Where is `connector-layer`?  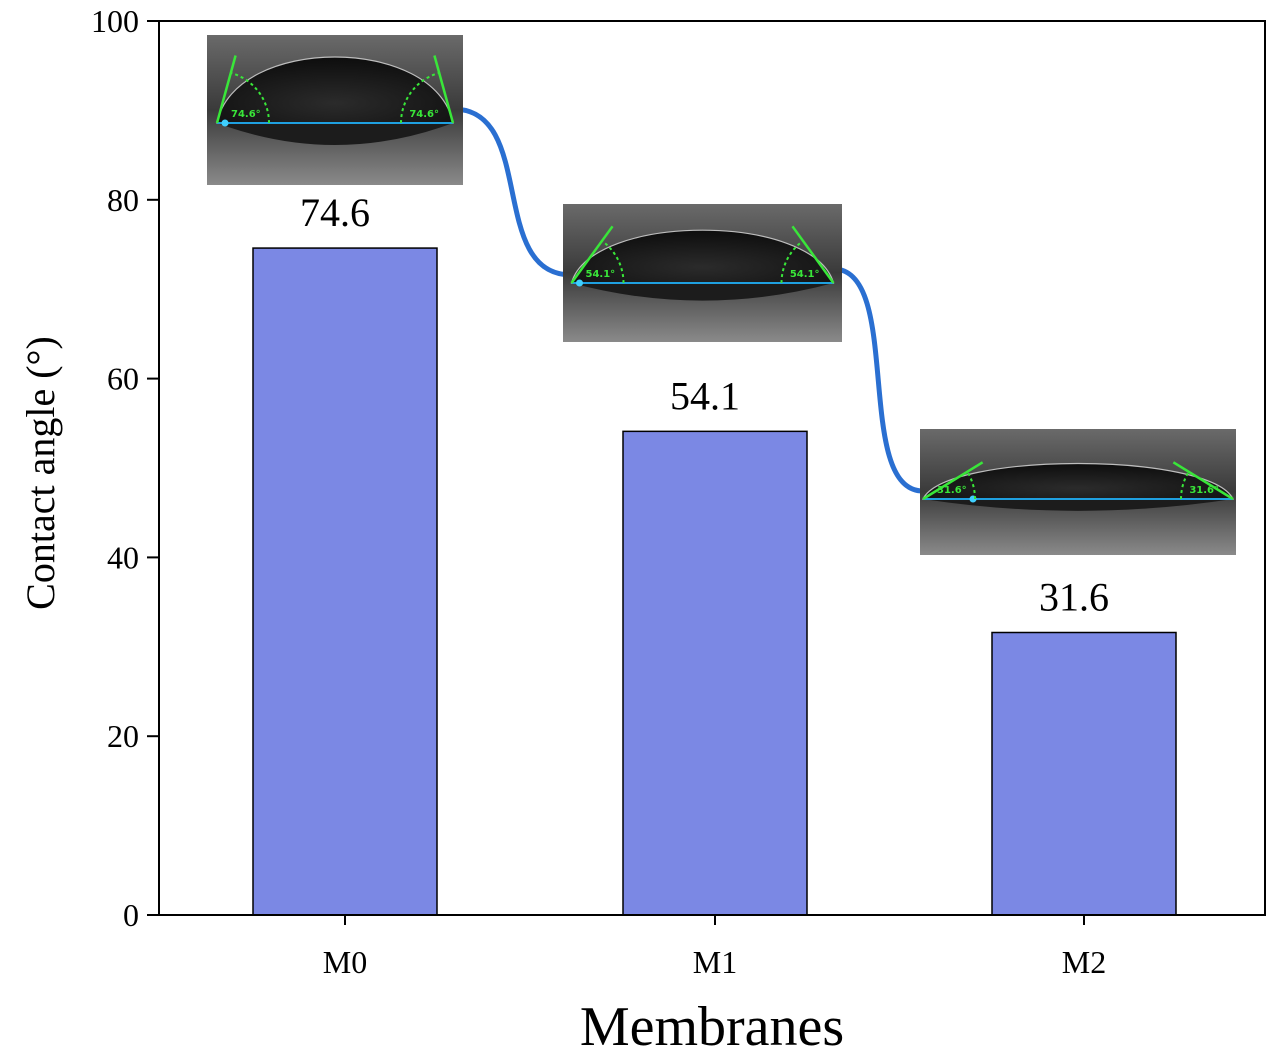
connector-layer is located at coordinates (688, 300).